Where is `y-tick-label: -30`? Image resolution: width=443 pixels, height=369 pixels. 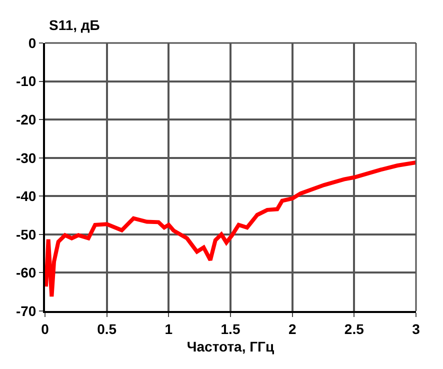
y-tick-label: -30 is located at coordinates (26, 158).